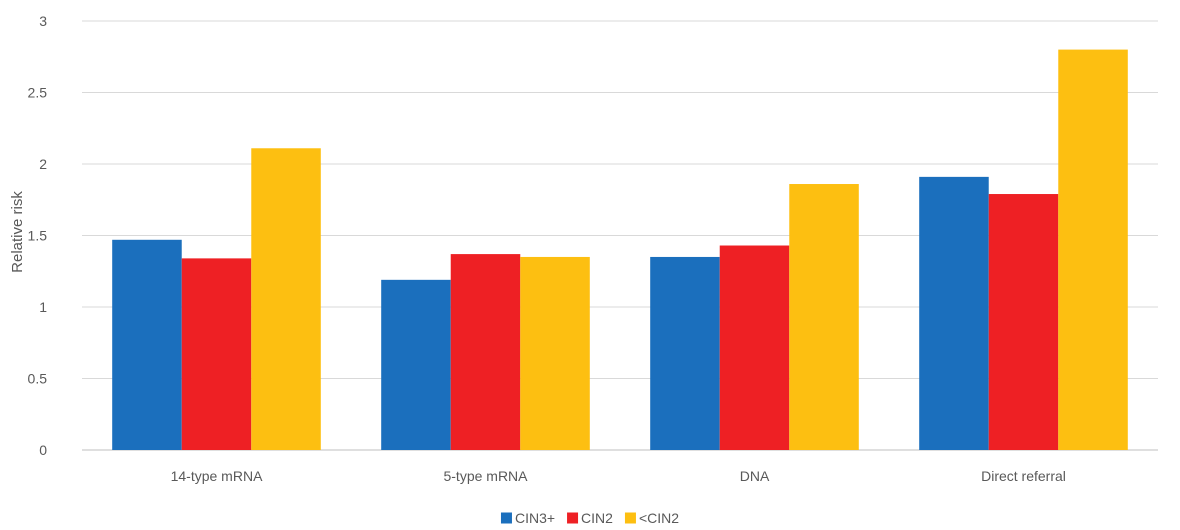 The height and width of the screenshot is (530, 1180). I want to click on bar-CIN3+-Direct referral, so click(954, 313).